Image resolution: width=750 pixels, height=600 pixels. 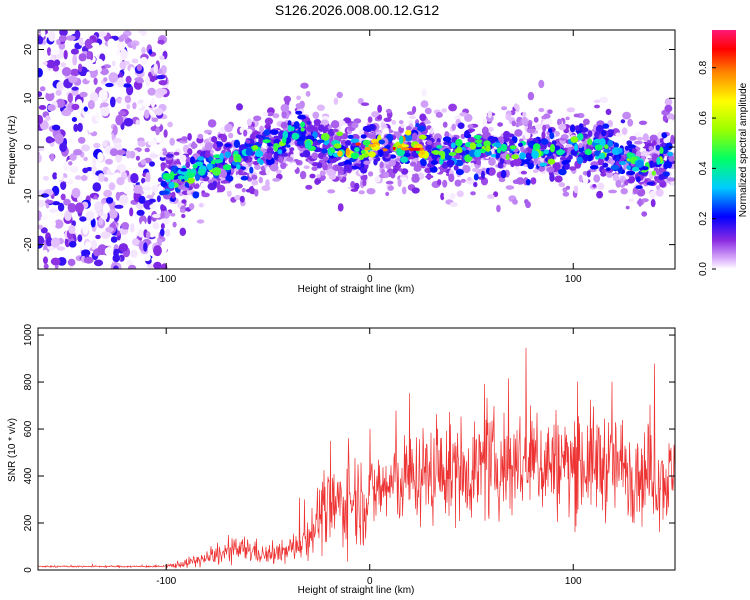 I want to click on spectrogram-hotspot, so click(x=394, y=148).